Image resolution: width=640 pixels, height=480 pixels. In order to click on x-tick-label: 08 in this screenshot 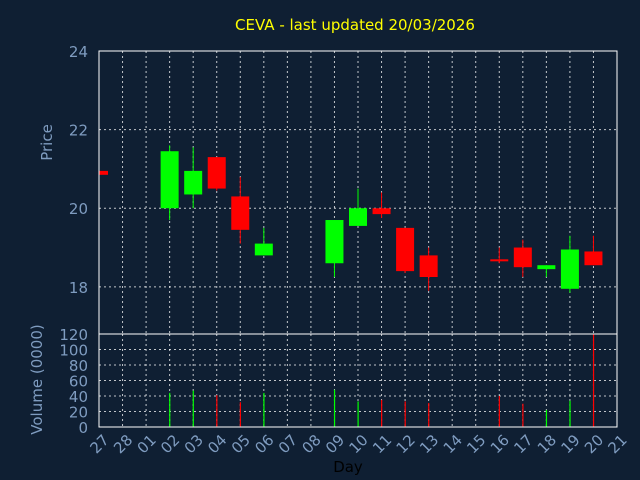, I will do `click(311, 444)`.